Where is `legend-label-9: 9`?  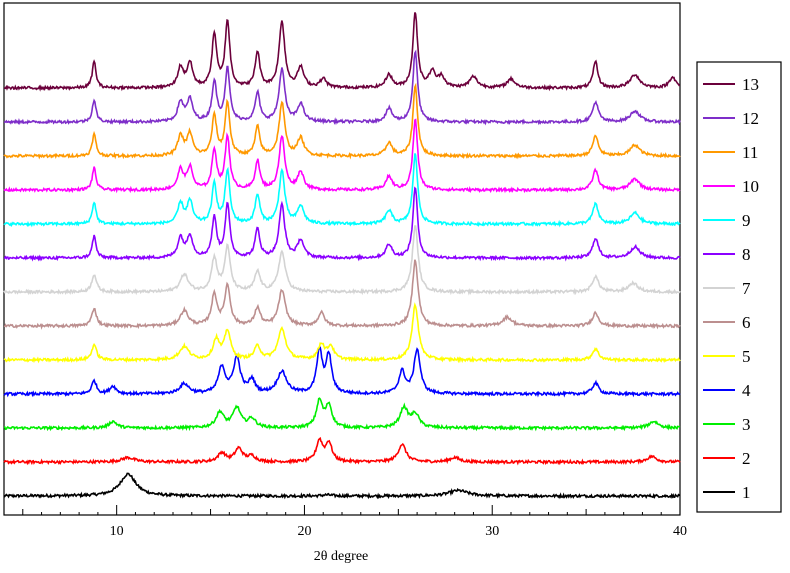
legend-label-9: 9 is located at coordinates (746, 220).